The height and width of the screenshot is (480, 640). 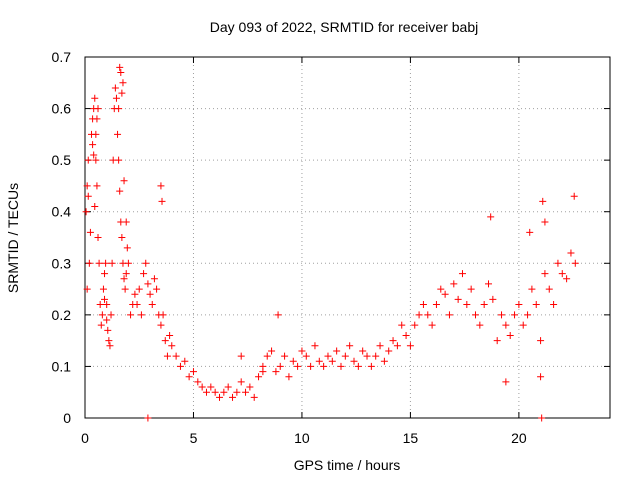 I want to click on x-tick-label: 20, so click(x=519, y=438).